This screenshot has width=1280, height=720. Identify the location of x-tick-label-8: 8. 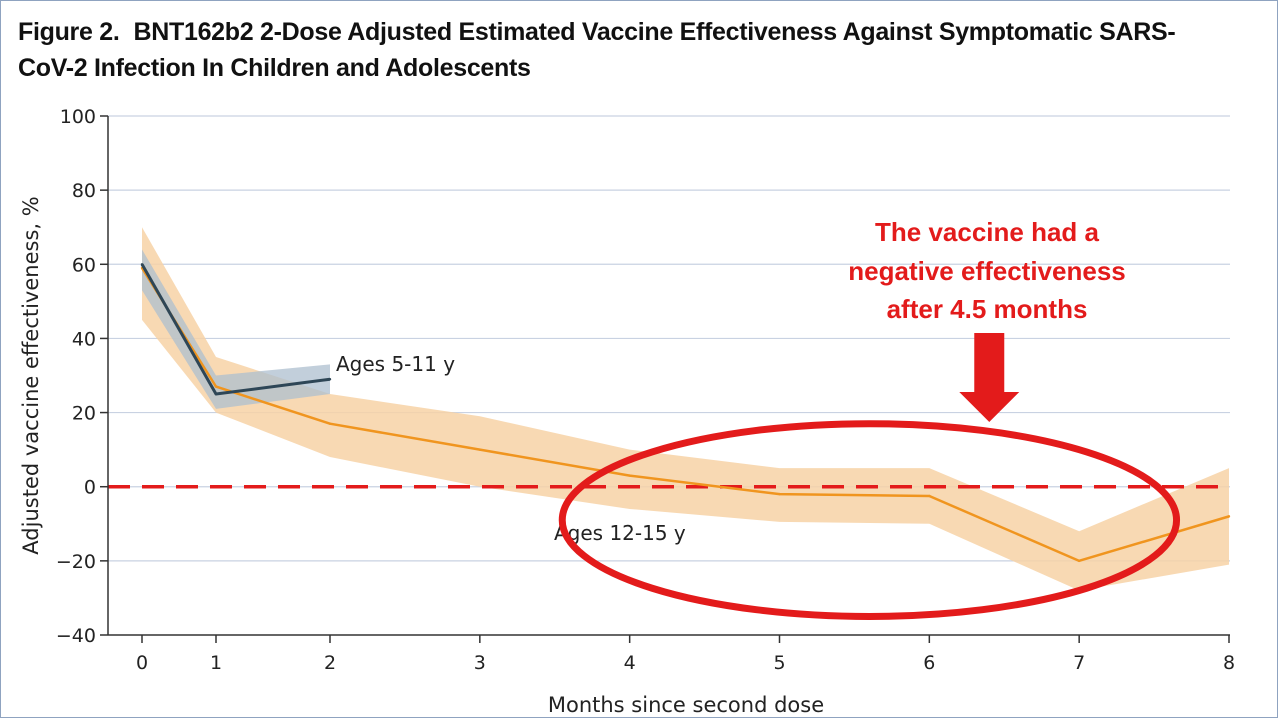
(1229, 663).